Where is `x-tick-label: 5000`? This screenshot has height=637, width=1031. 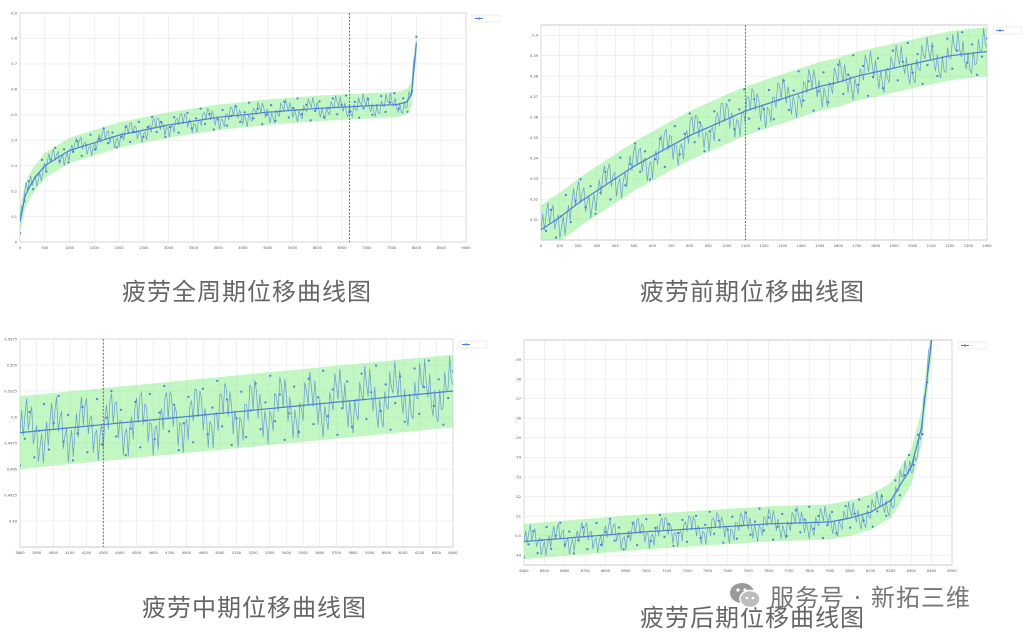
x-tick-label: 5000 is located at coordinates (220, 553).